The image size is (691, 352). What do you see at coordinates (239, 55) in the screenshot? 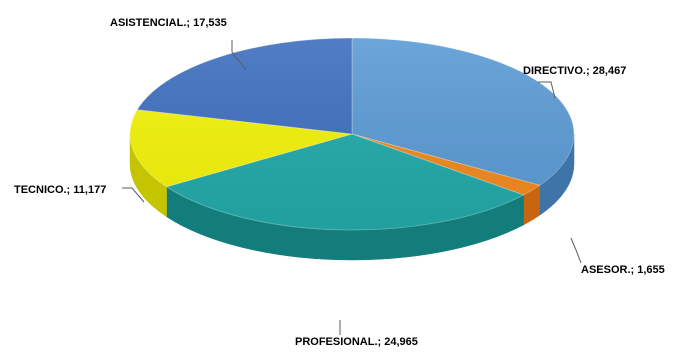
I see `leader-line-asistencial` at bounding box center [239, 55].